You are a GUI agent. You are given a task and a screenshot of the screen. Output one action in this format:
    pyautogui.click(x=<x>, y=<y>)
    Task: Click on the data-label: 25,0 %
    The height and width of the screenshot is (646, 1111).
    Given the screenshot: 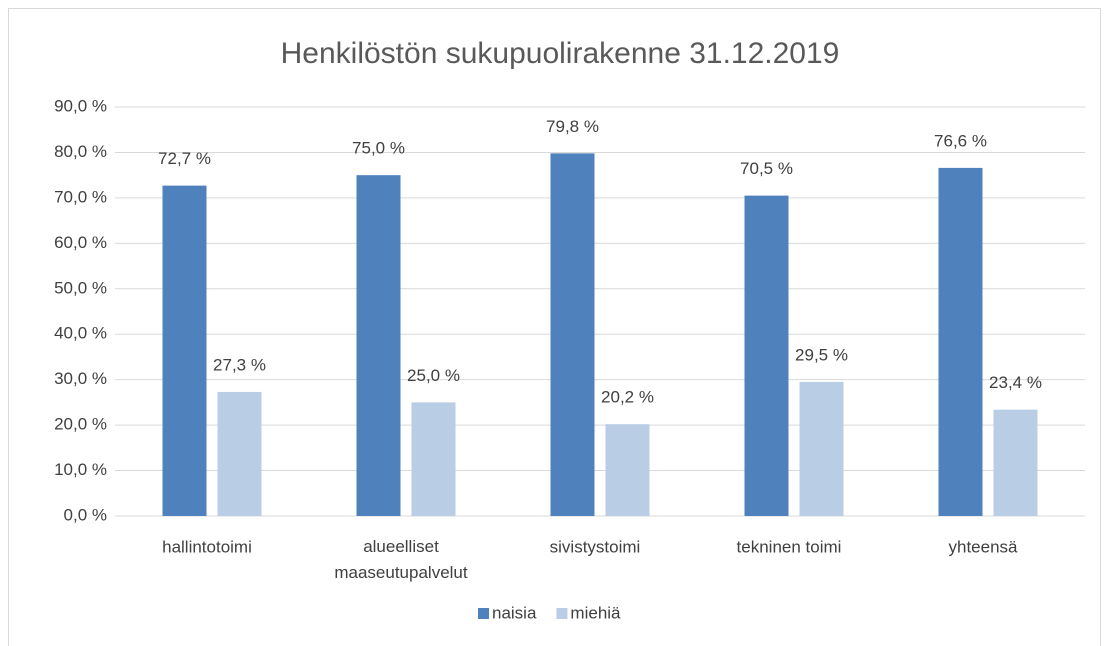 What is the action you would take?
    pyautogui.click(x=433, y=375)
    